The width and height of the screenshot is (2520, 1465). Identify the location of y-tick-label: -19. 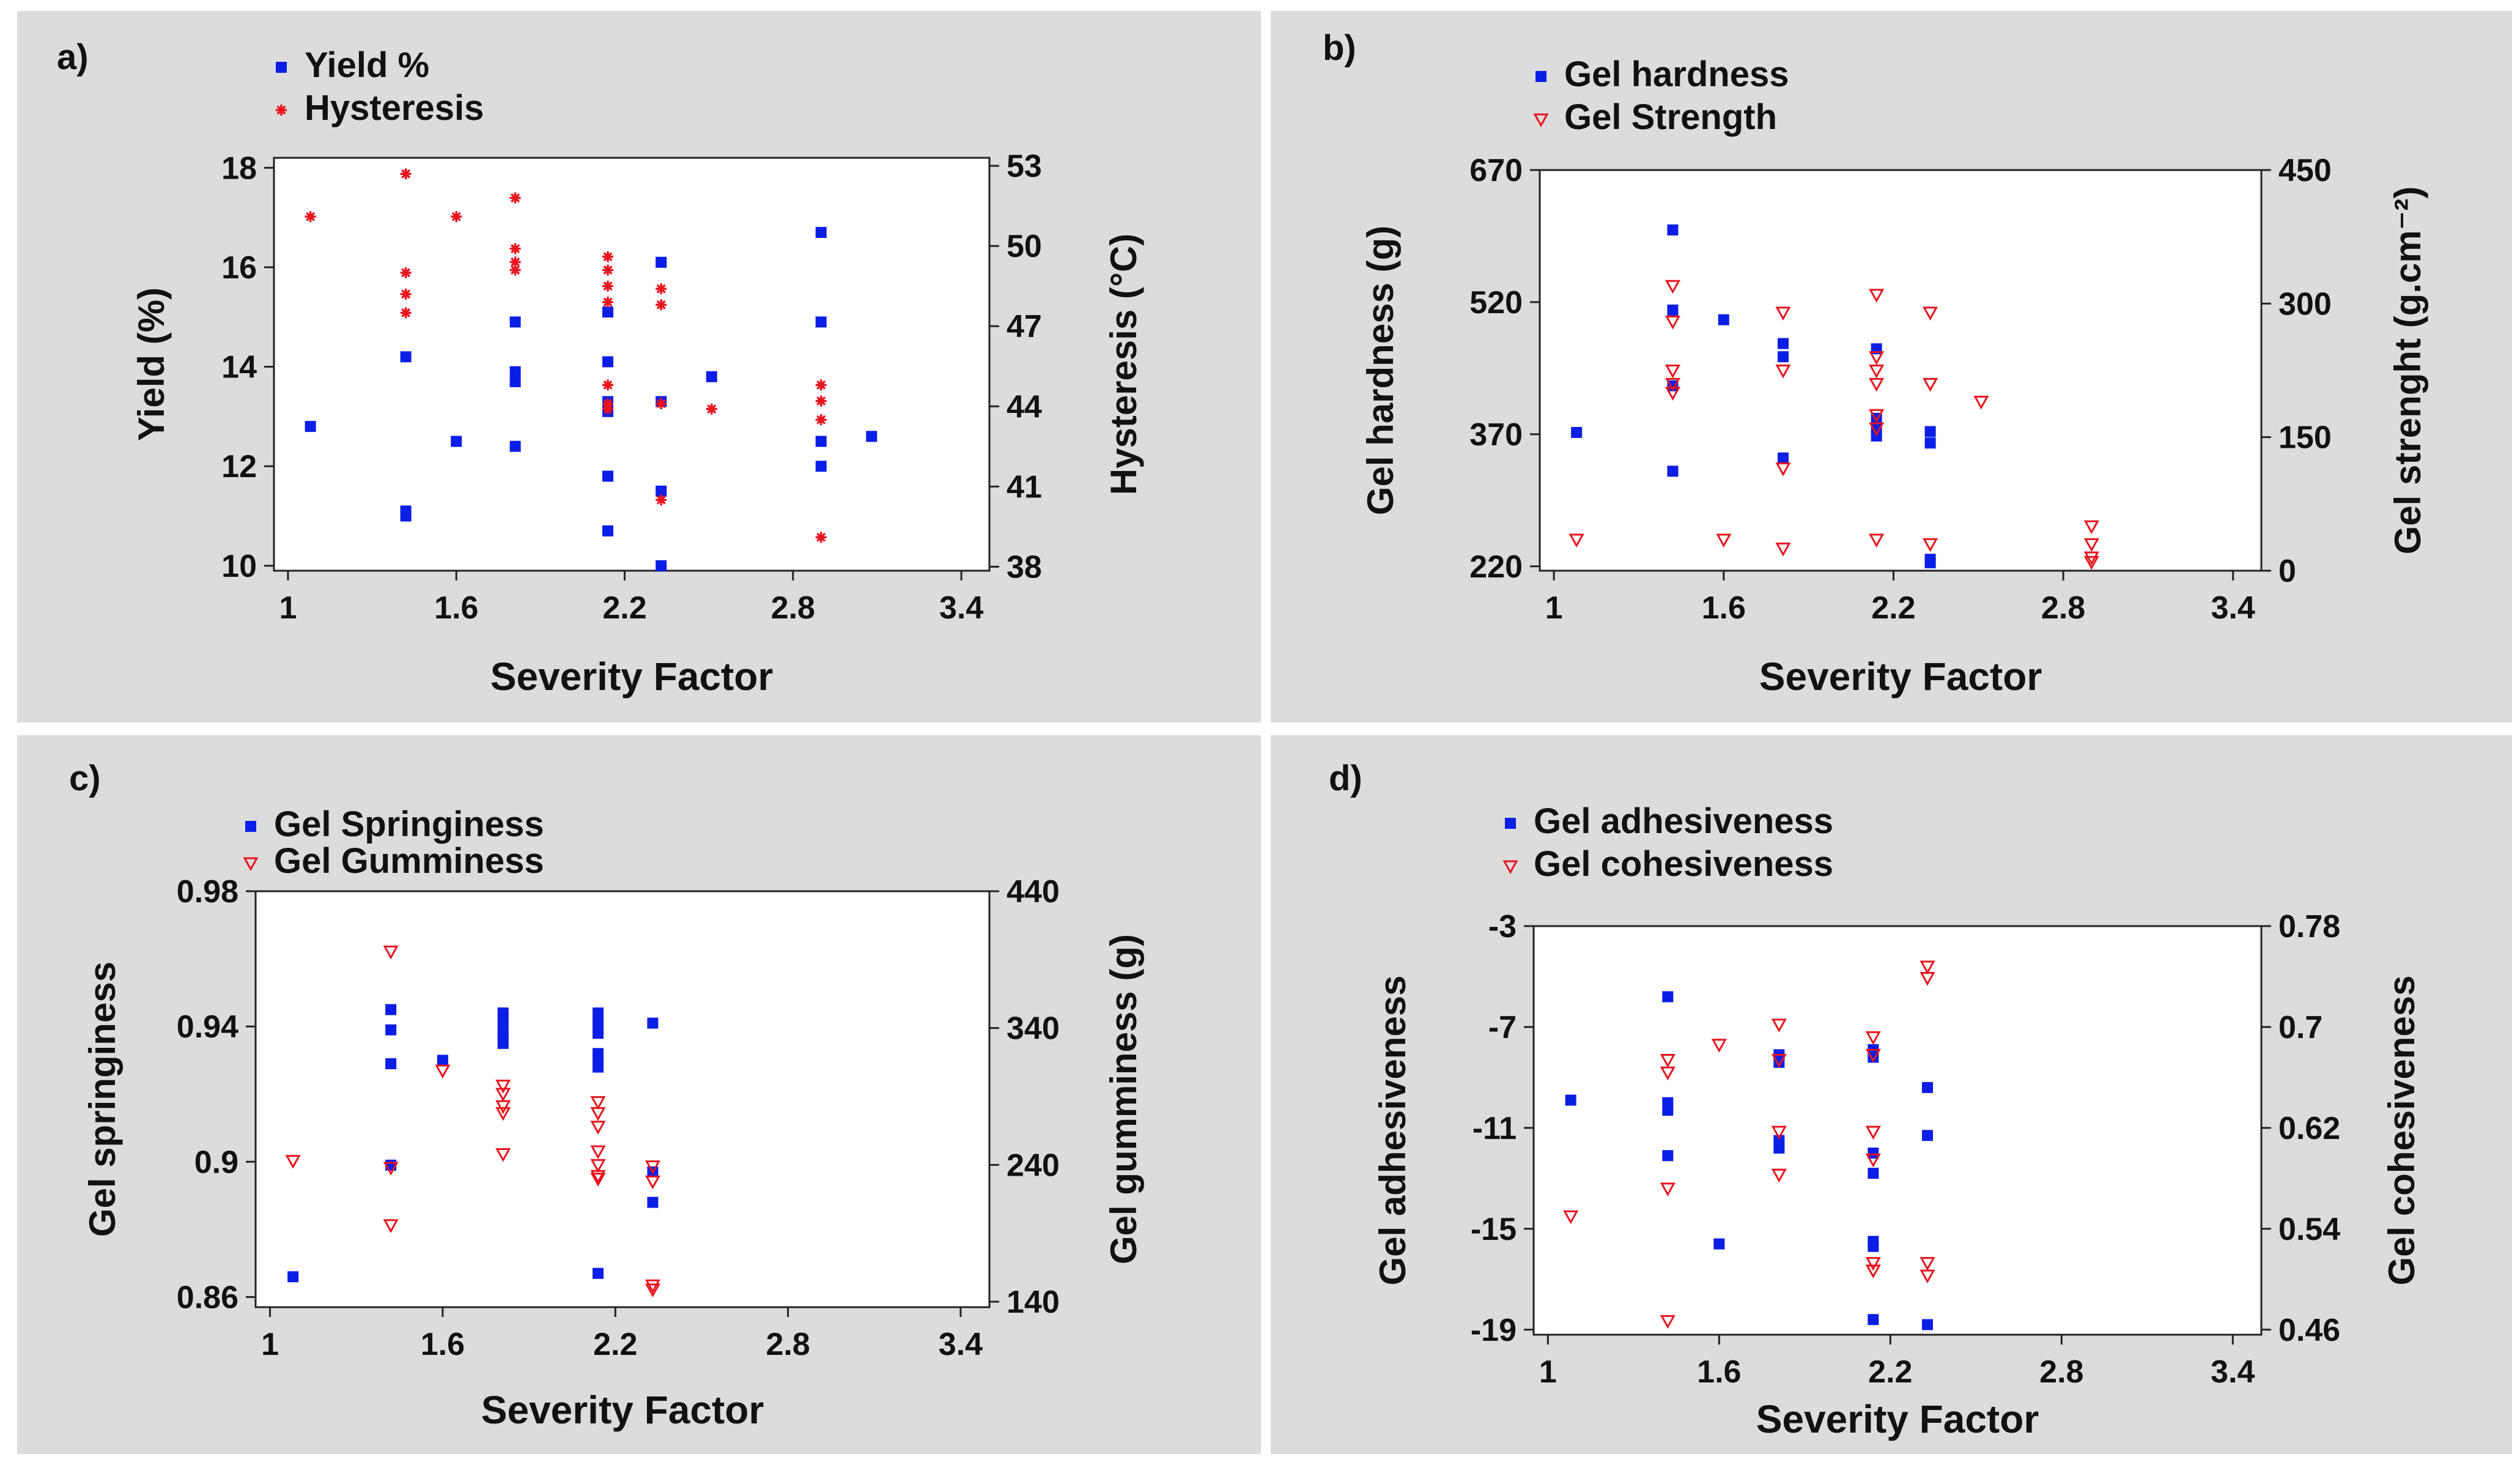
(1494, 1330).